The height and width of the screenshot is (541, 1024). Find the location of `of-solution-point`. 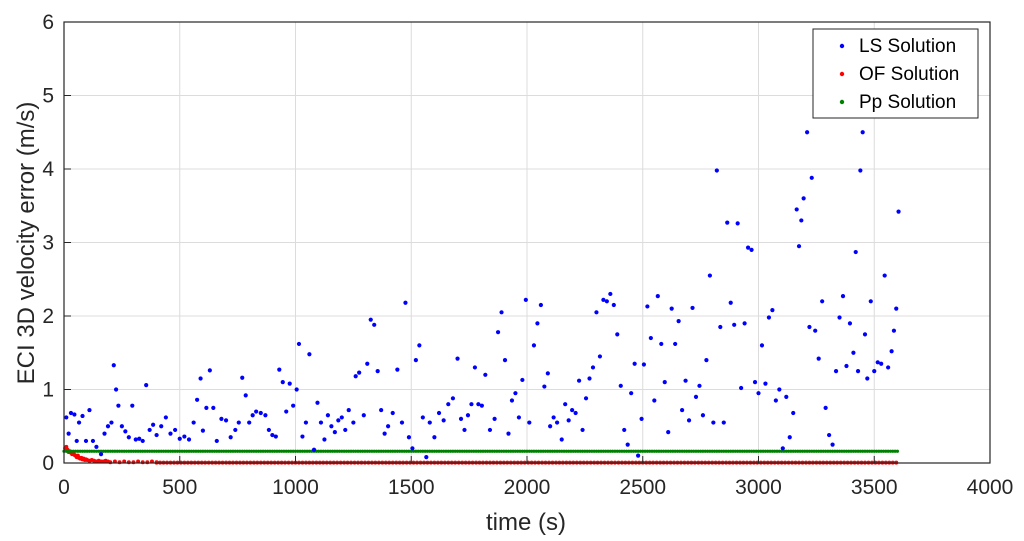

of-solution-point is located at coordinates (128, 462).